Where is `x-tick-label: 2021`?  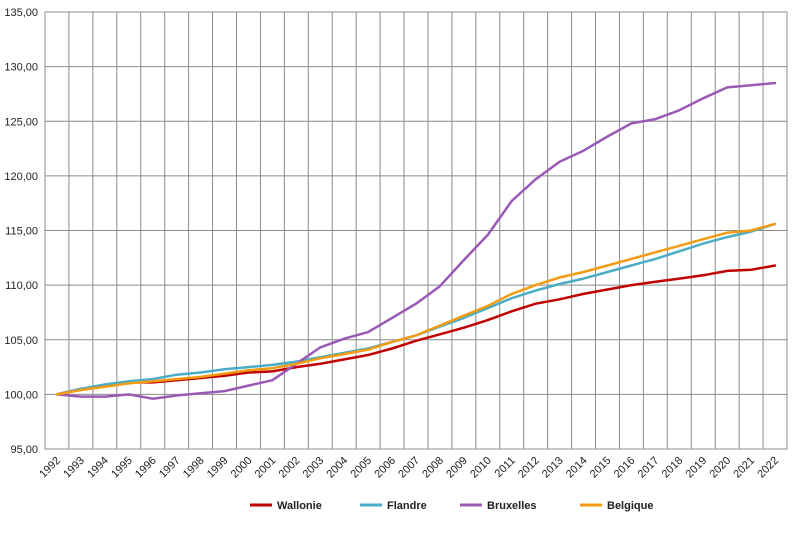
x-tick-label: 2021 is located at coordinates (744, 468).